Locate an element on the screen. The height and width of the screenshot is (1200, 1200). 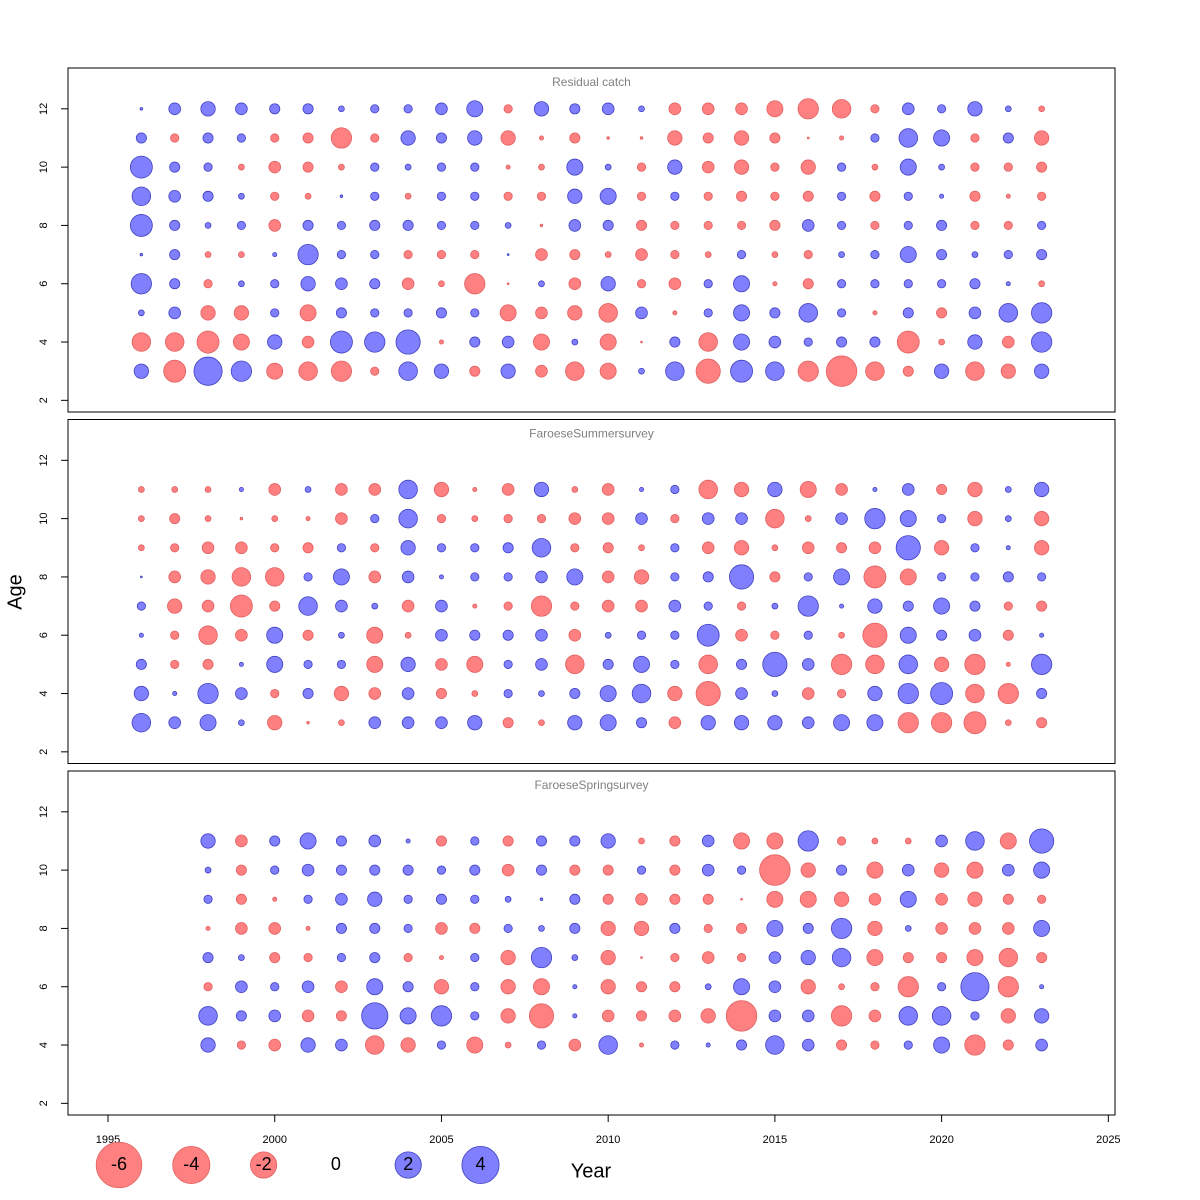
y-tick-label: 10 is located at coordinates (44, 167).